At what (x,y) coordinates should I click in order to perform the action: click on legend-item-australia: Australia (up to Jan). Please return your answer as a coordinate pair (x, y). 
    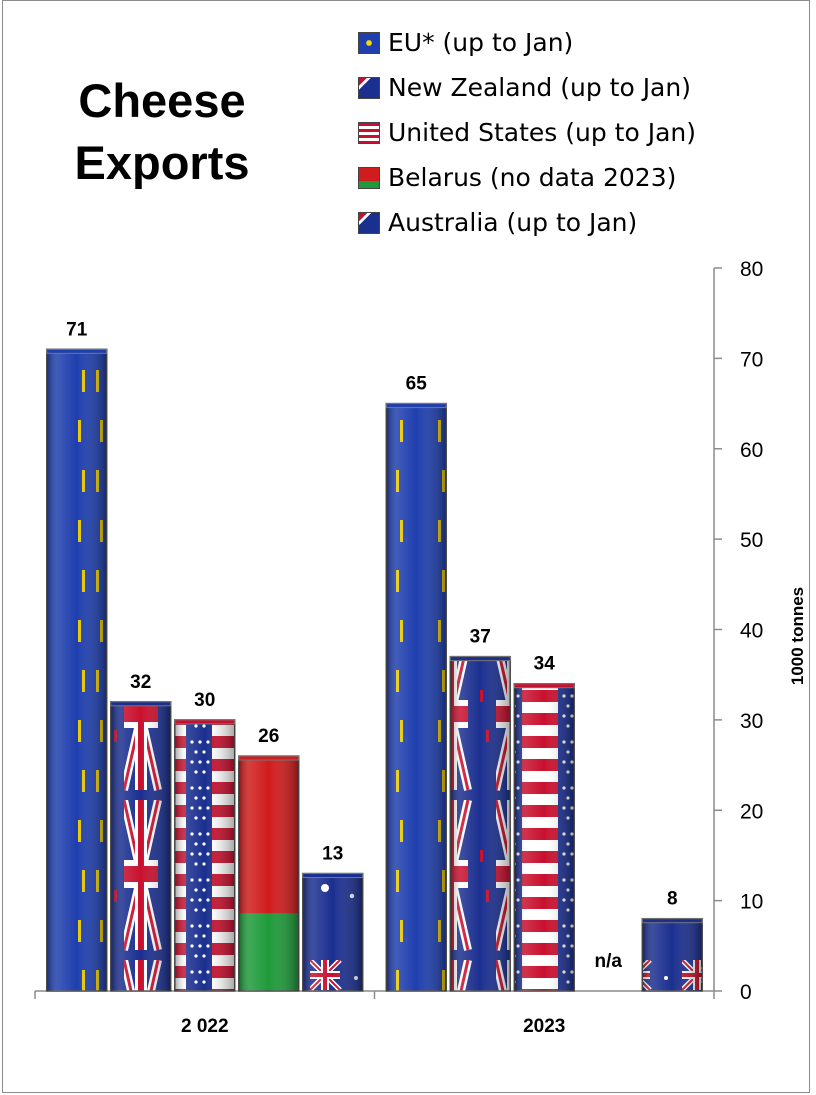
    Looking at the image, I should click on (527, 222).